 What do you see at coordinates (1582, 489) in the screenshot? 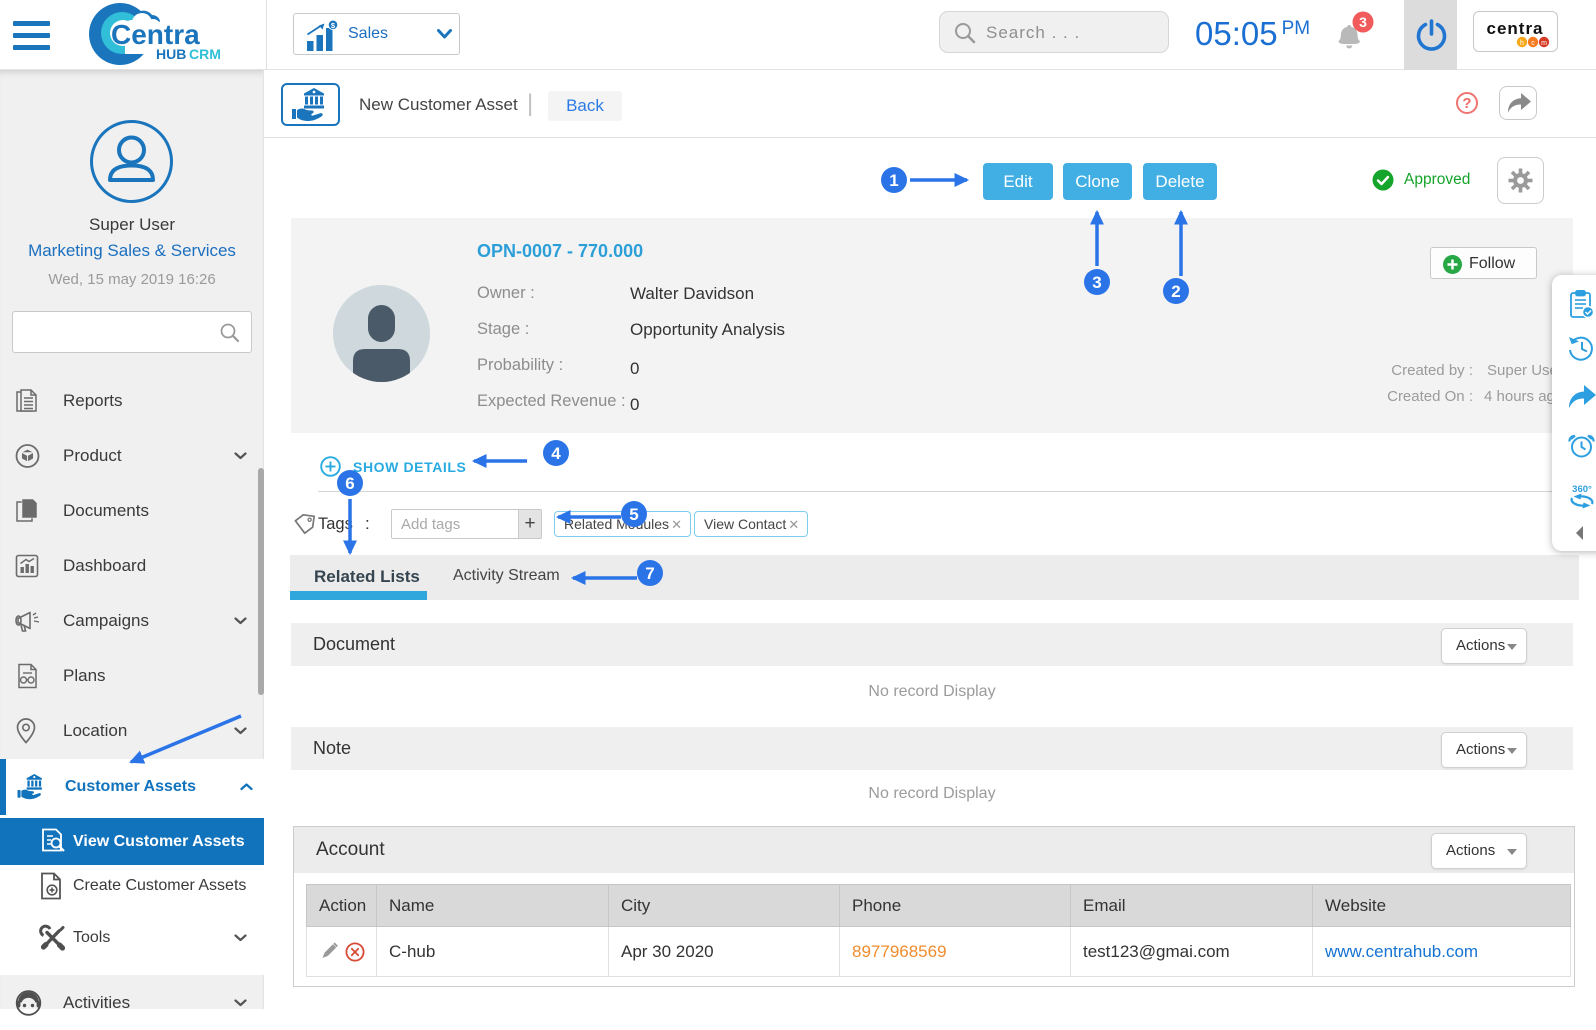
I see `svg-text: 360°` at bounding box center [1582, 489].